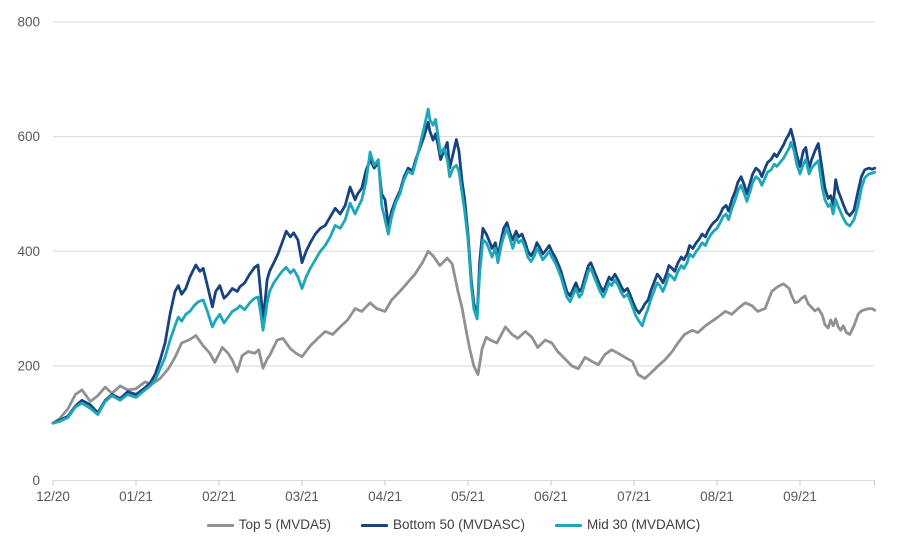 The image size is (907, 542). I want to click on legend-item-mid30: Mid 30 (MVDAMC), so click(627, 525).